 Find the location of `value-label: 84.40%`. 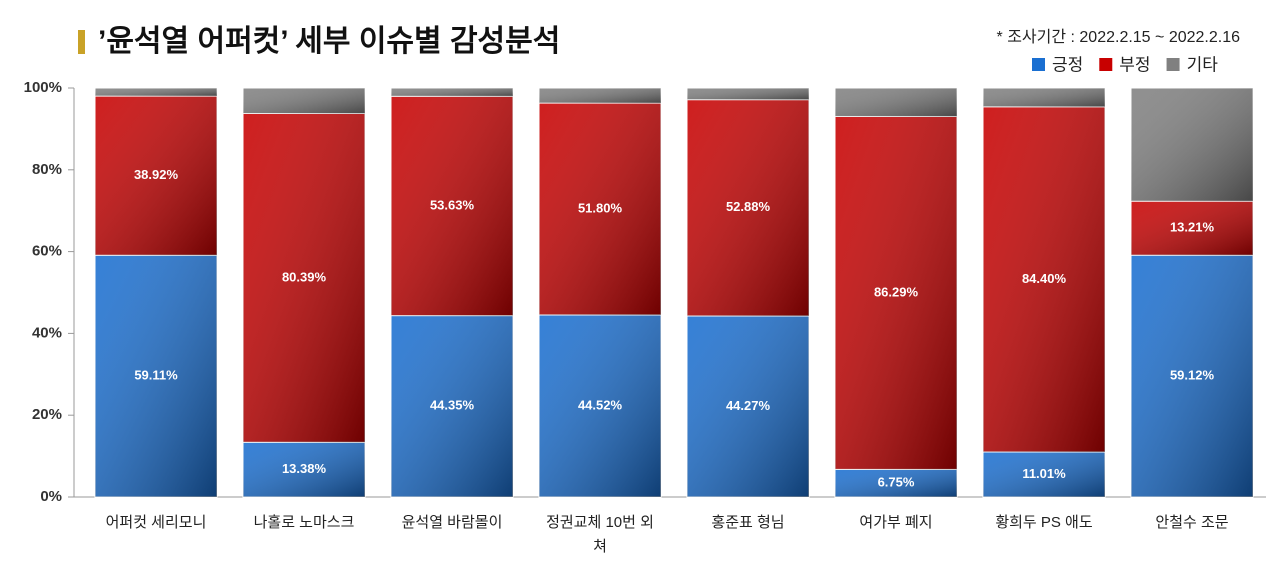

value-label: 84.40% is located at coordinates (1044, 278).